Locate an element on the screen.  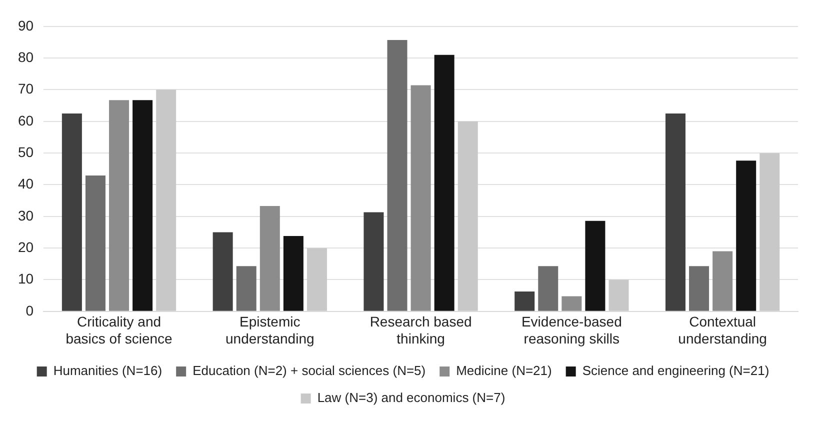
y-tick-label: 60 is located at coordinates (26, 120).